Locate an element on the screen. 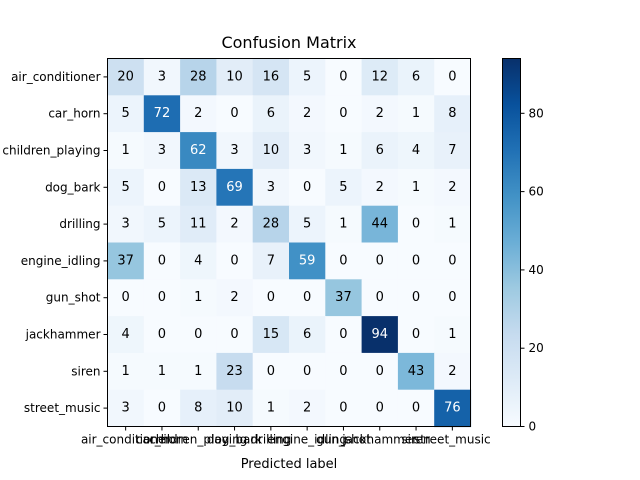 The height and width of the screenshot is (480, 640). y-tick-label: jackhammer is located at coordinates (63, 335).